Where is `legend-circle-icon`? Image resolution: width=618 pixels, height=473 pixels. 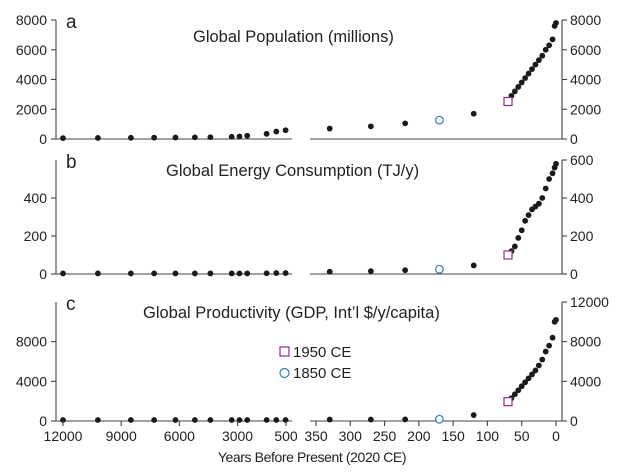 legend-circle-icon is located at coordinates (284, 373).